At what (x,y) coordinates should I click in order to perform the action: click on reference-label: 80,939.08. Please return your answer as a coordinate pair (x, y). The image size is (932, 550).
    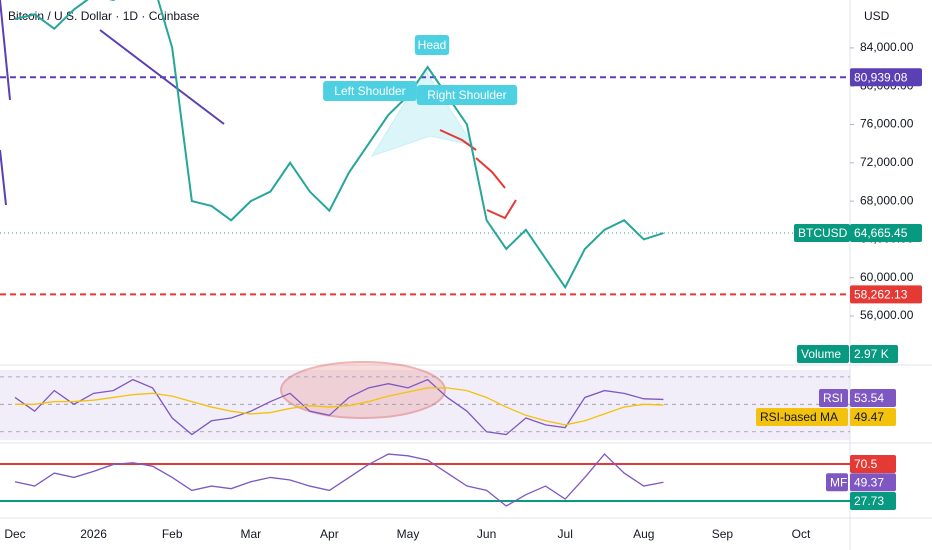
    Looking at the image, I should click on (881, 77).